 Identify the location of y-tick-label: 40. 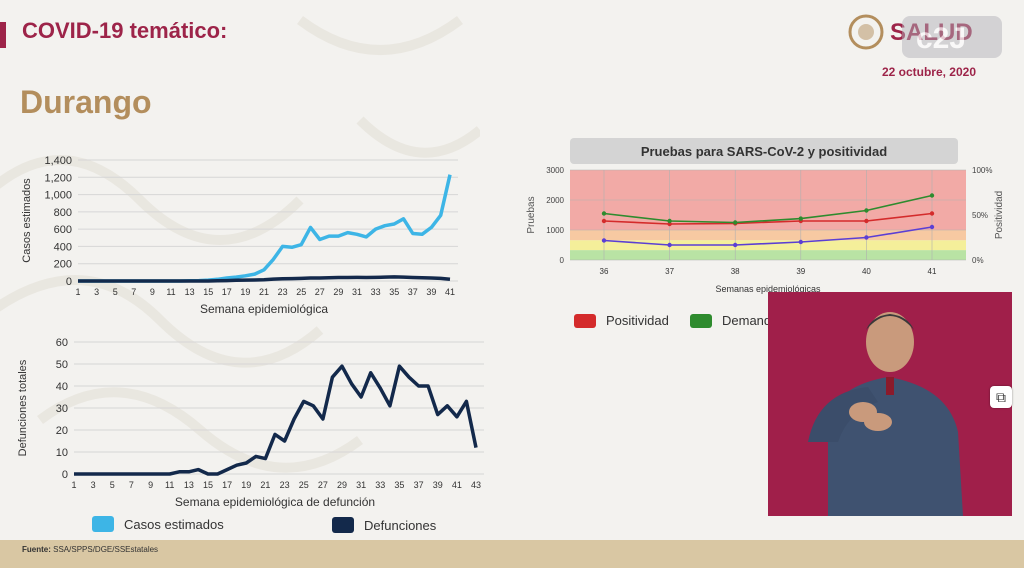
(62, 387).